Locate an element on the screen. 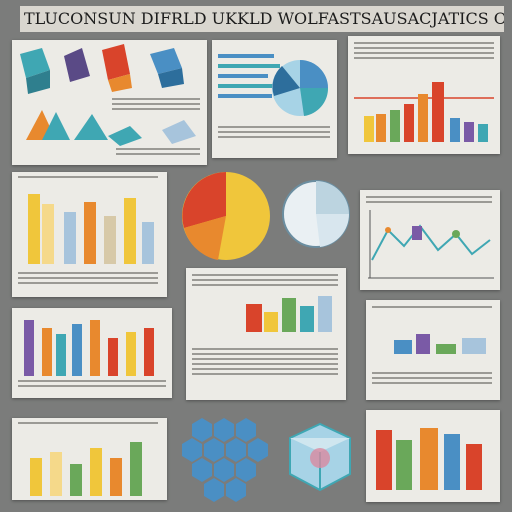  3d-cube-icon is located at coordinates (108, 95).